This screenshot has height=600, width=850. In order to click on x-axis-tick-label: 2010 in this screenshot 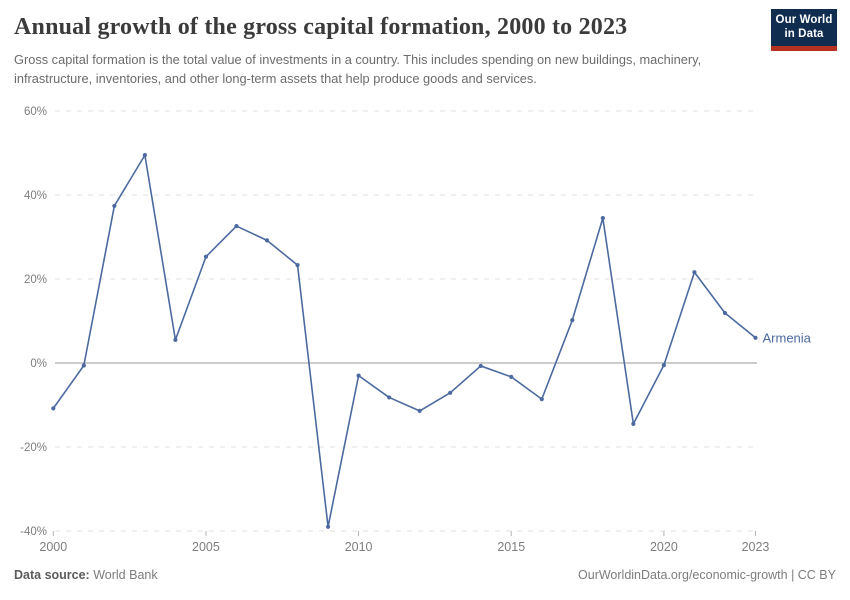, I will do `click(359, 547)`.